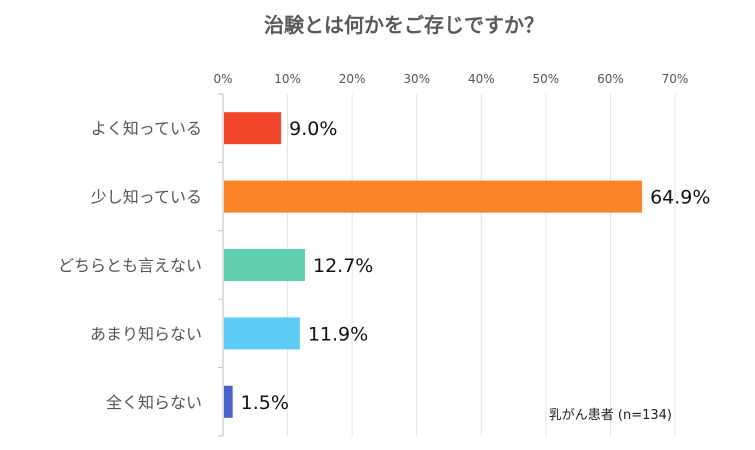 The image size is (755, 450). What do you see at coordinates (352, 79) in the screenshot?
I see `x-tick-label: 20%` at bounding box center [352, 79].